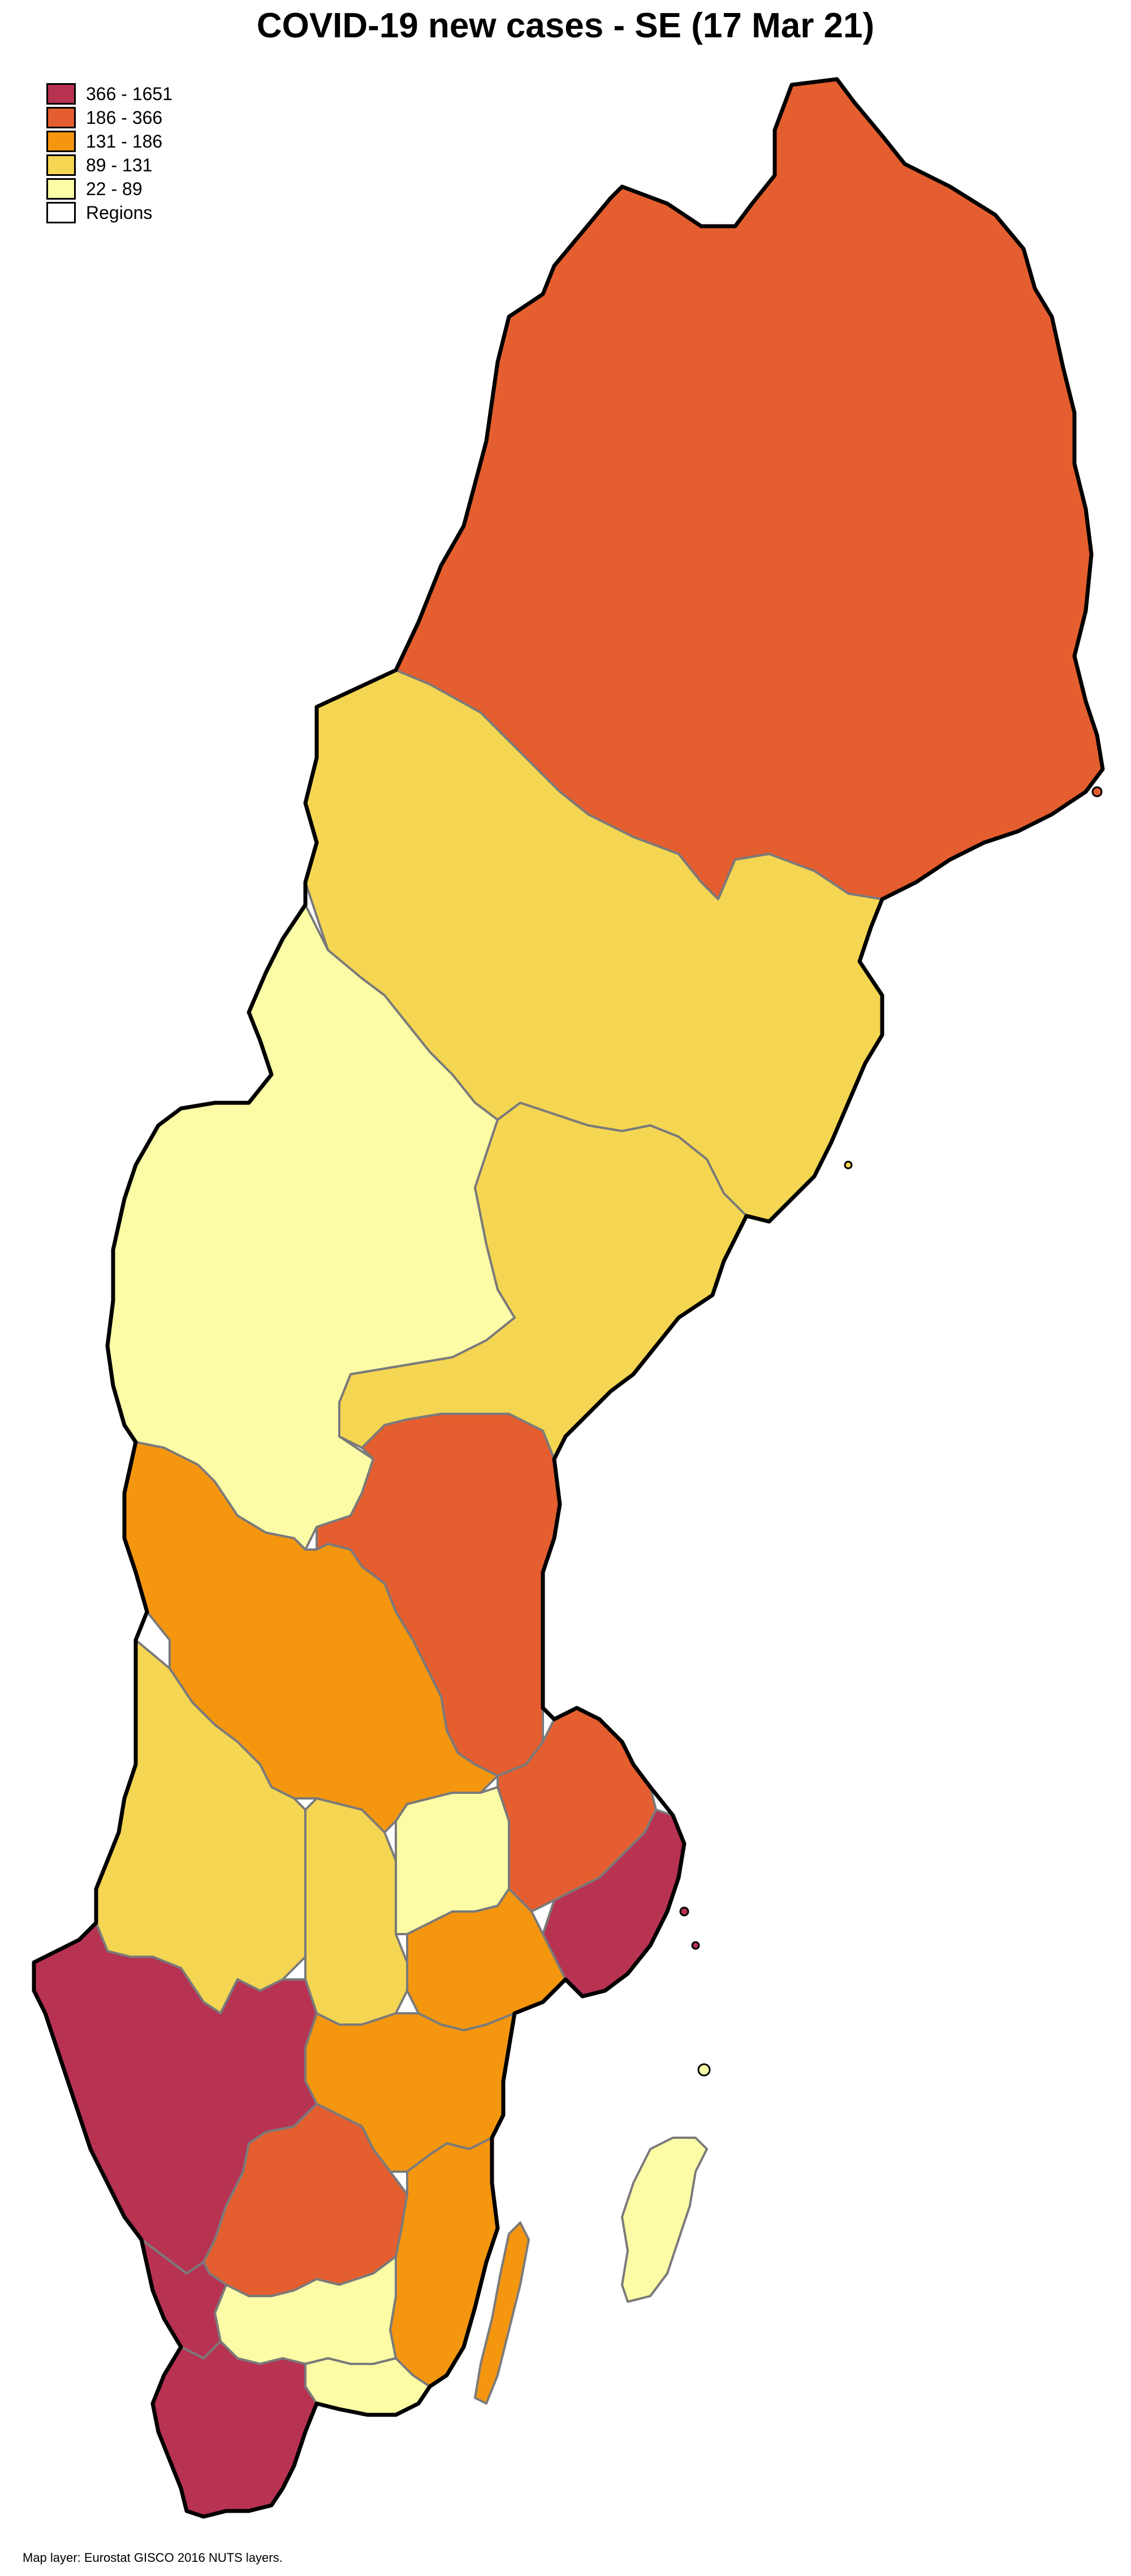 The width and height of the screenshot is (1131, 2576). Describe the element at coordinates (235, 2429) in the screenshot. I see `region-skane` at that location.